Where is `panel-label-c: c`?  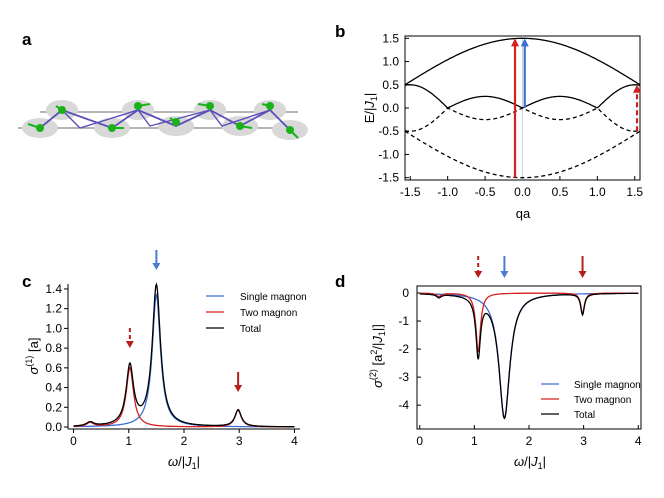 panel-label-c: c is located at coordinates (27, 281).